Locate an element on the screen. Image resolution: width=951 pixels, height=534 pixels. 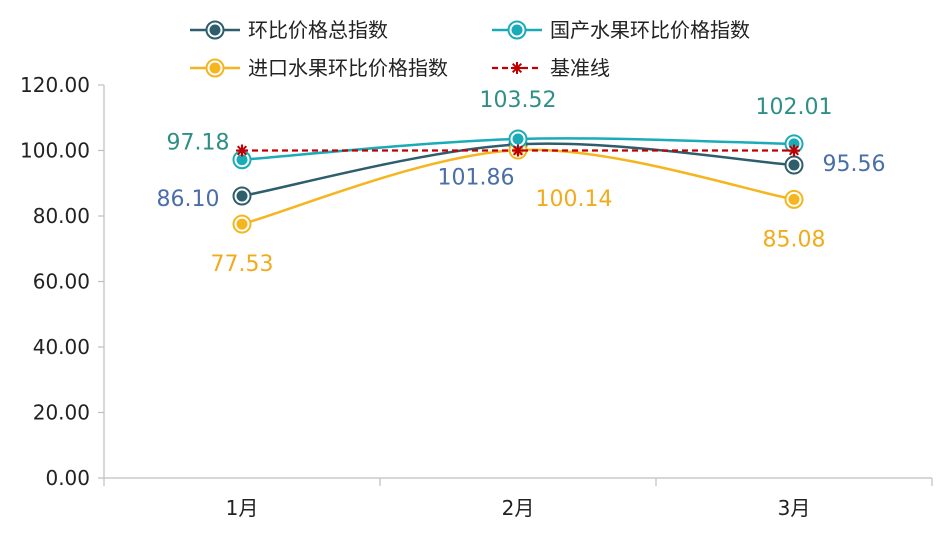
series-line is located at coordinates (518, 187).